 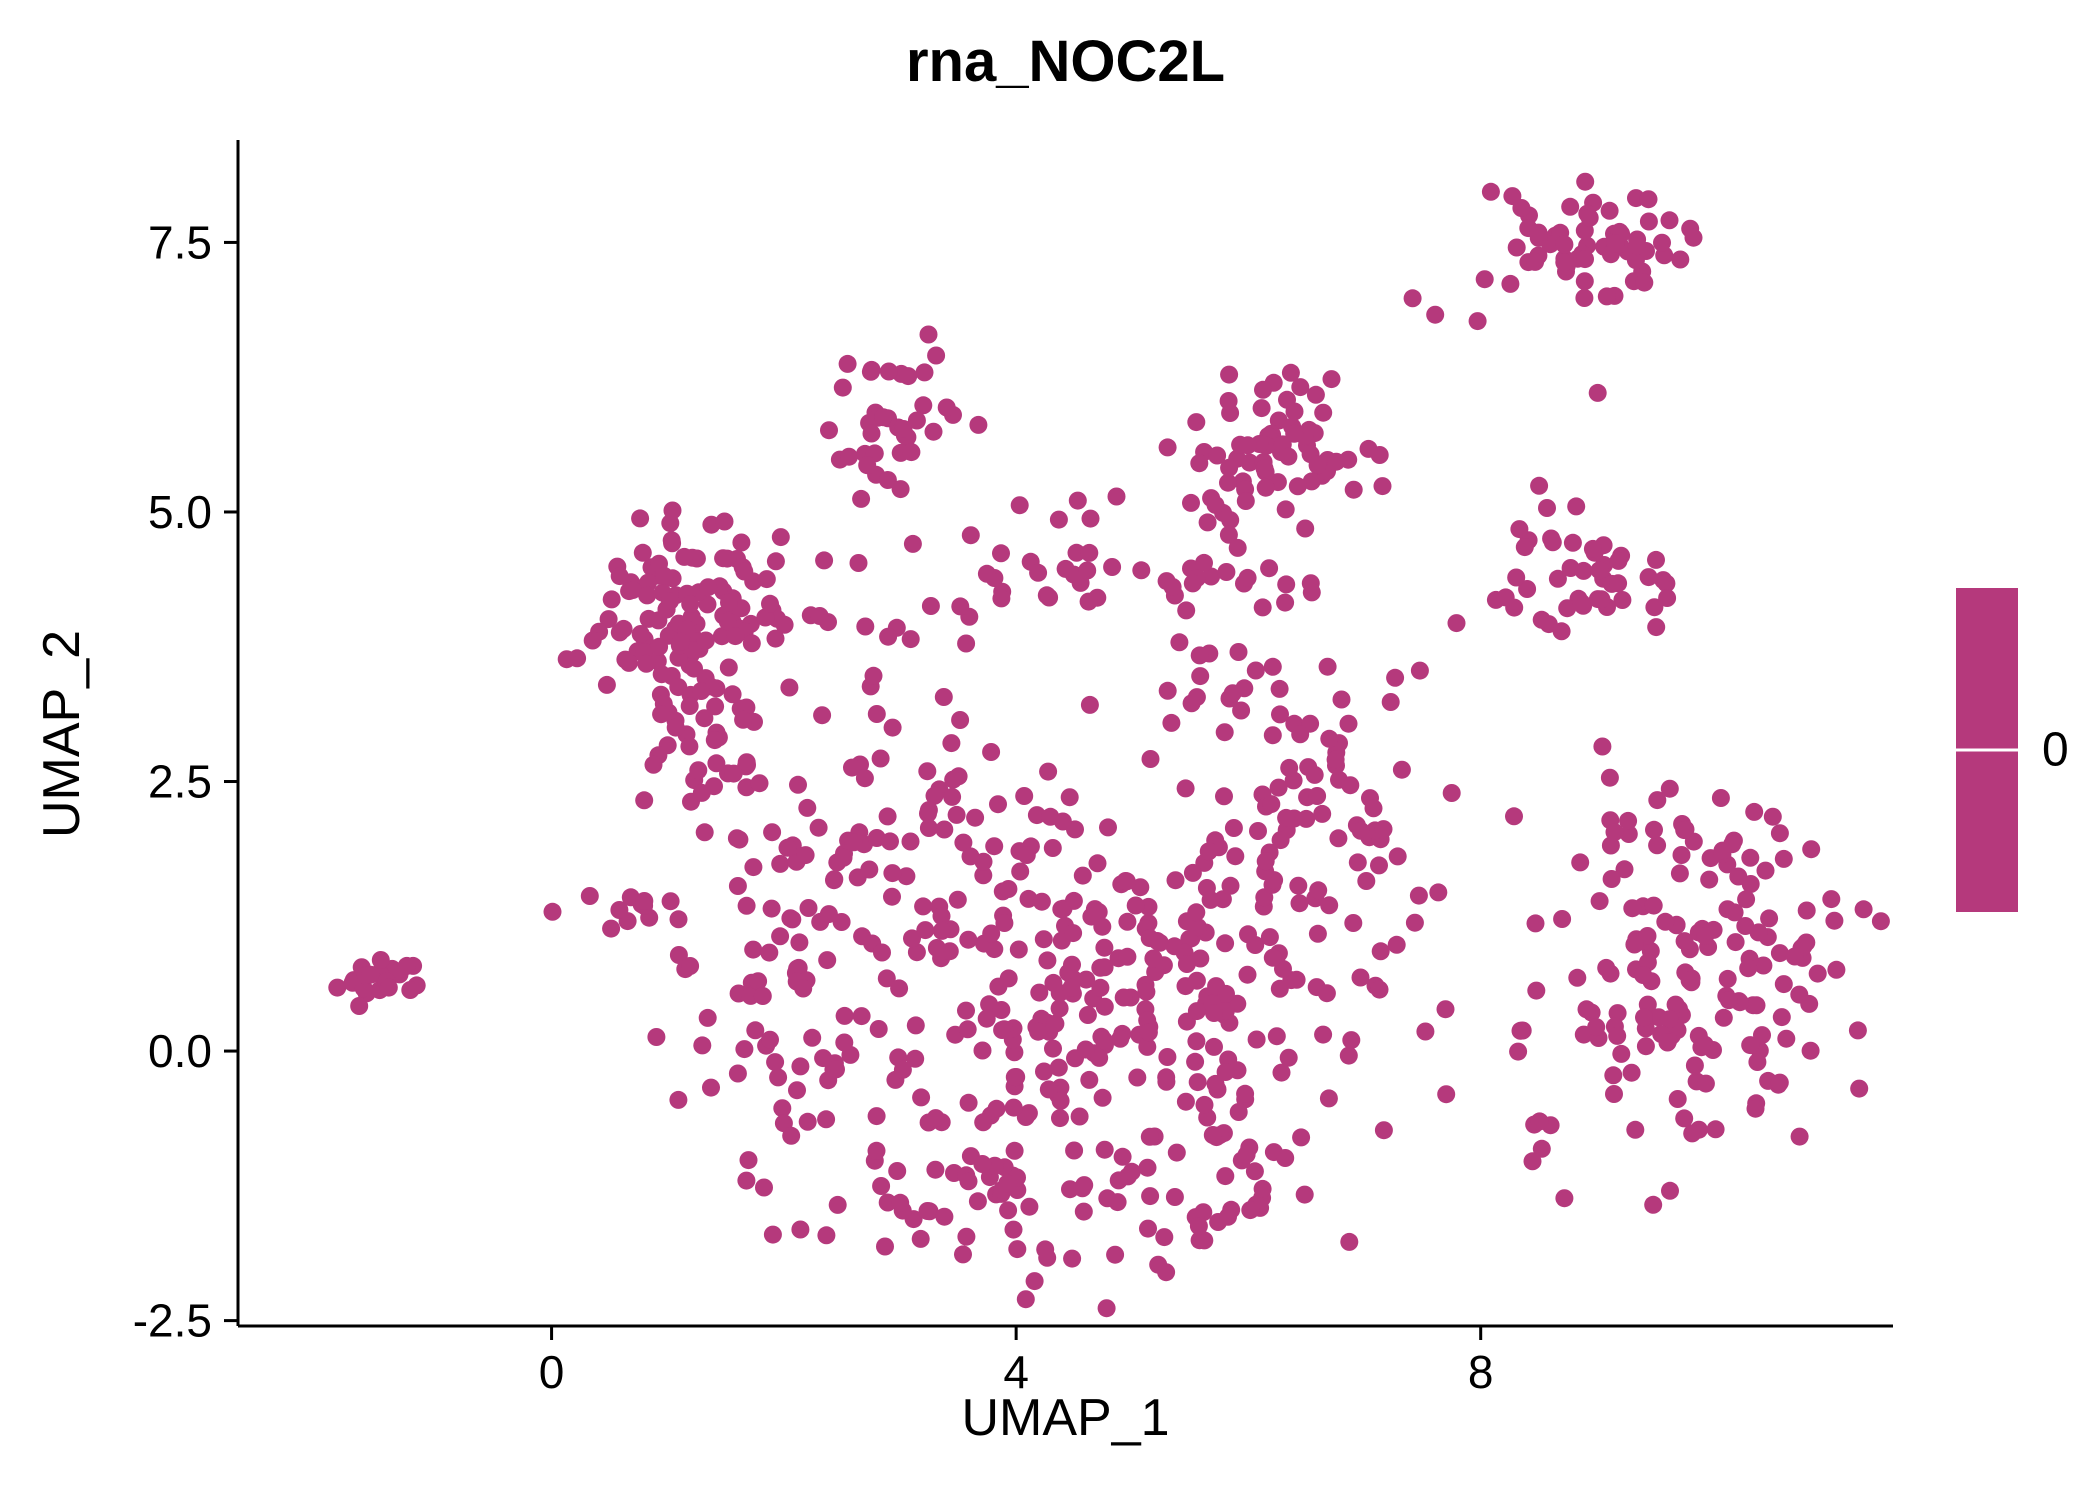 I want to click on colorbar-tick, so click(x=1987, y=750).